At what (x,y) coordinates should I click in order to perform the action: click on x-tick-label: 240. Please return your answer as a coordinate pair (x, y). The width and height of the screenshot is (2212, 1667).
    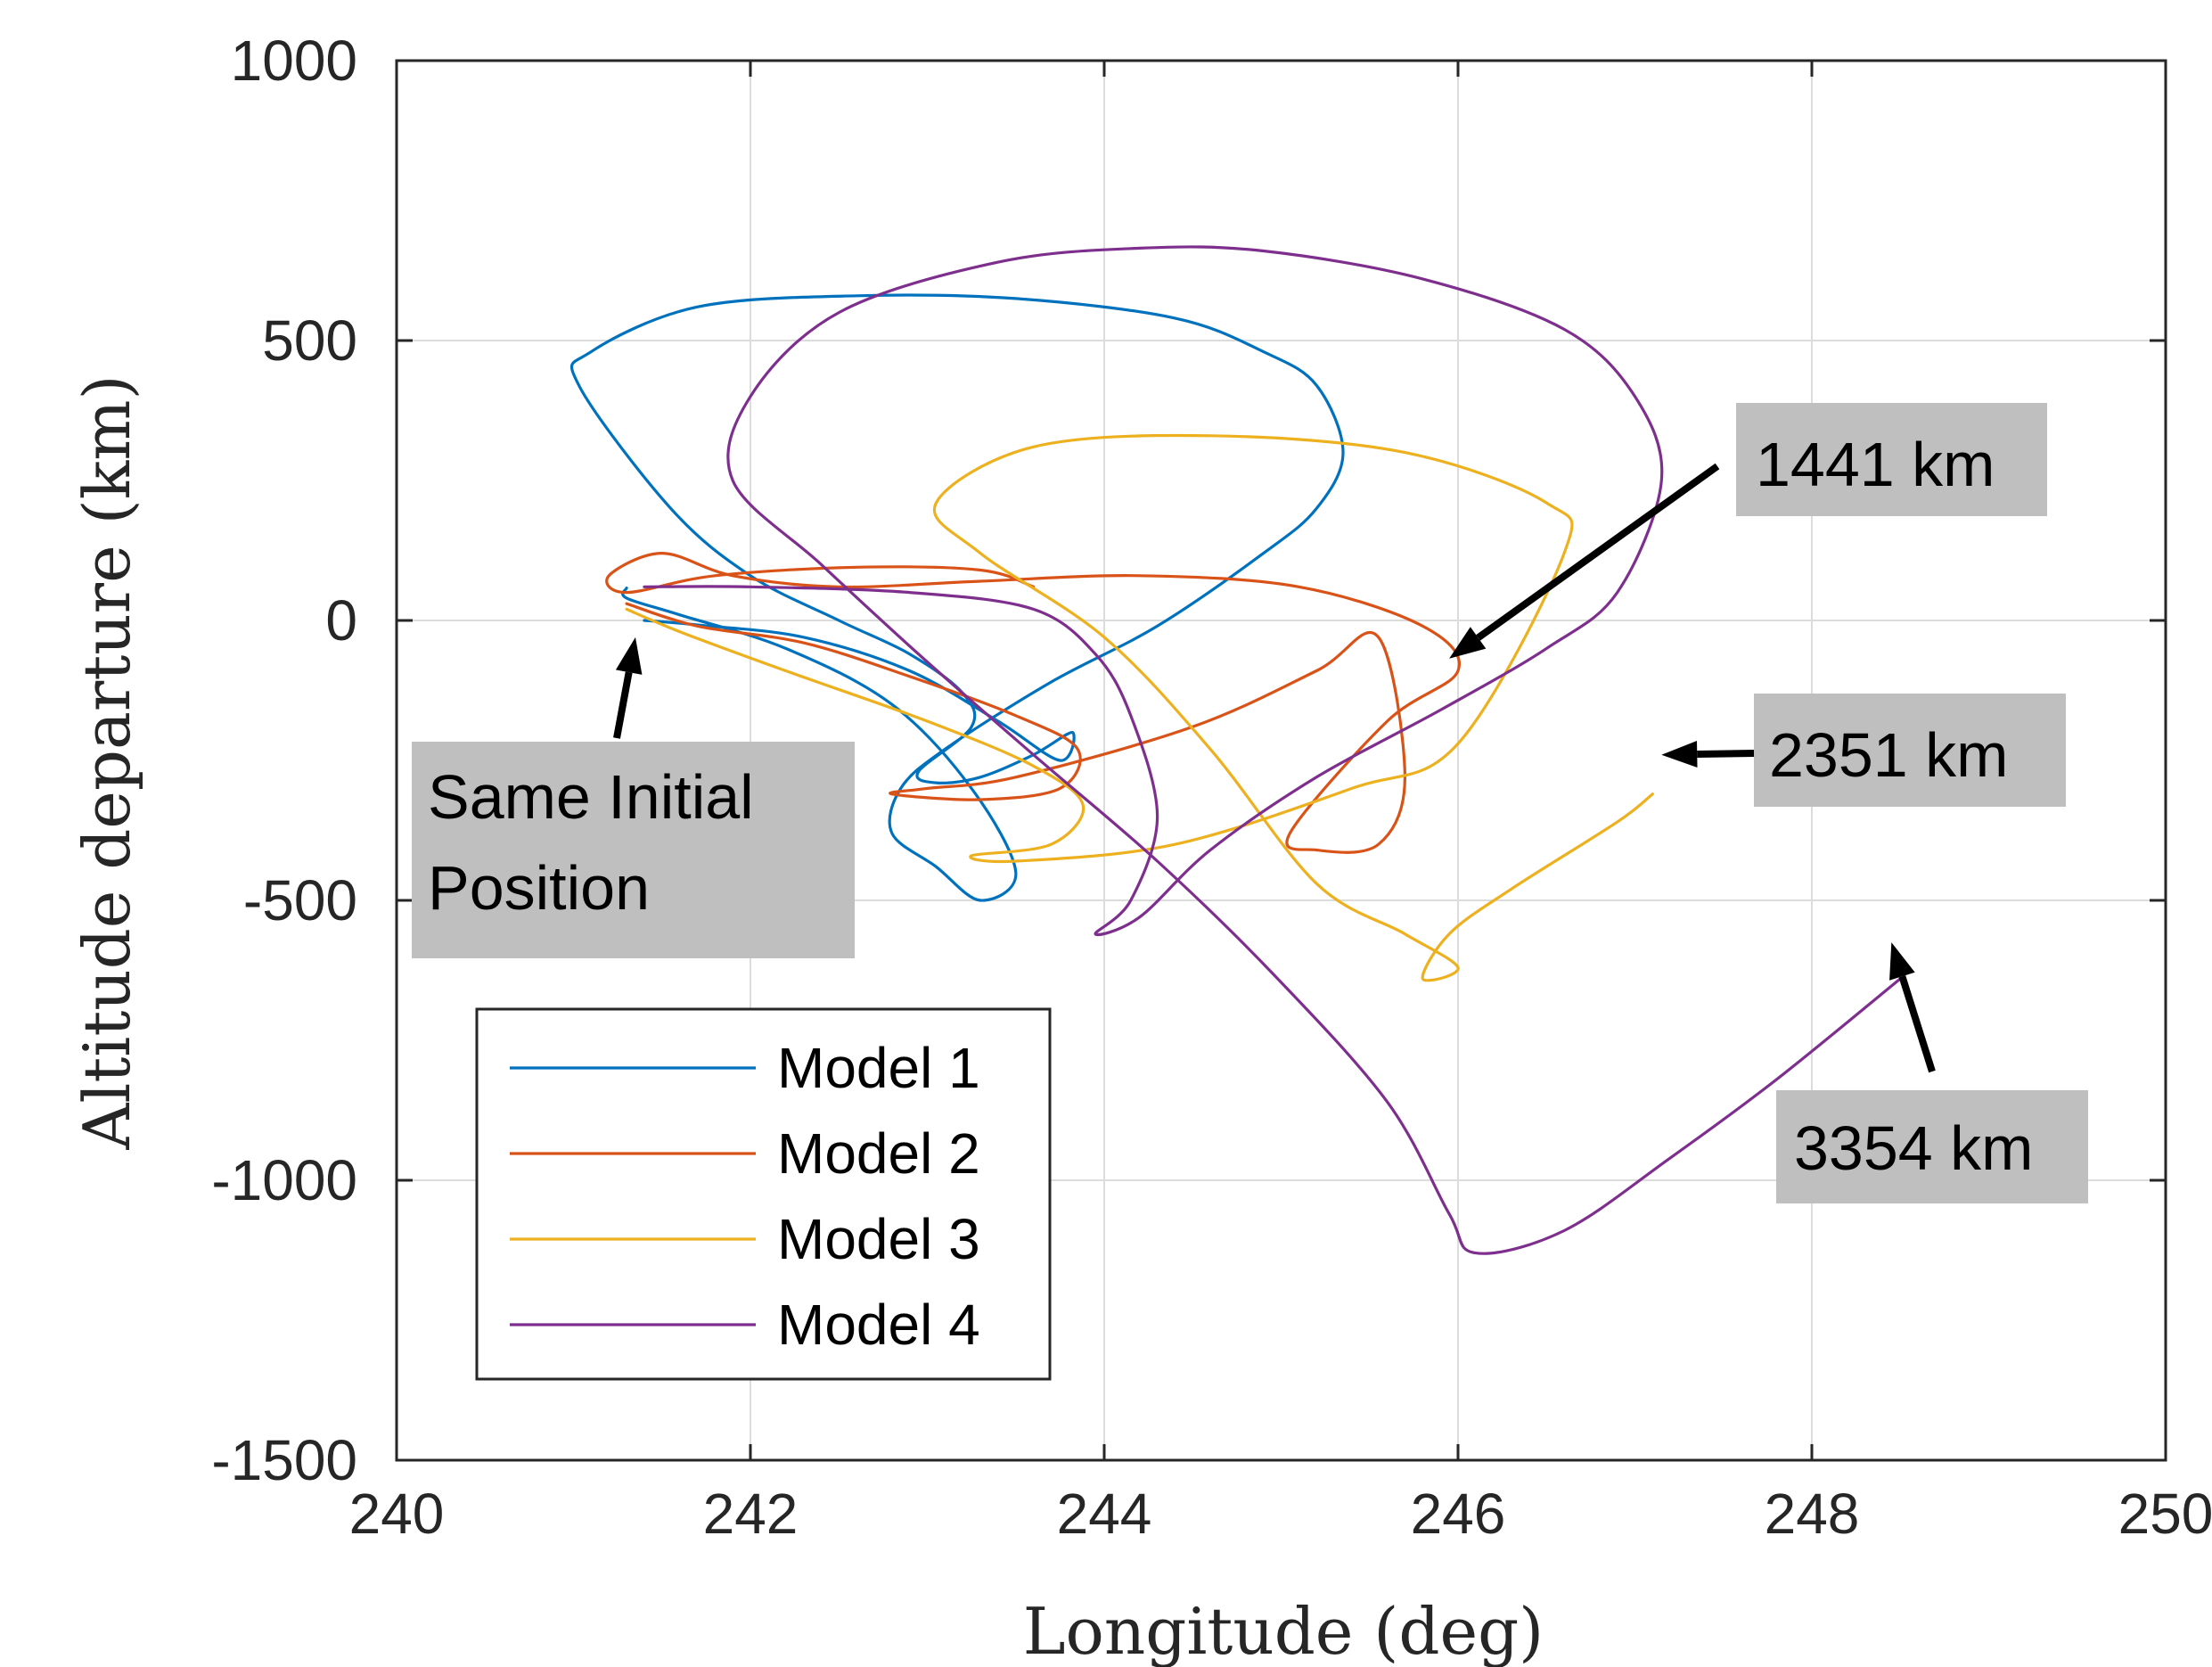
    Looking at the image, I should click on (397, 1514).